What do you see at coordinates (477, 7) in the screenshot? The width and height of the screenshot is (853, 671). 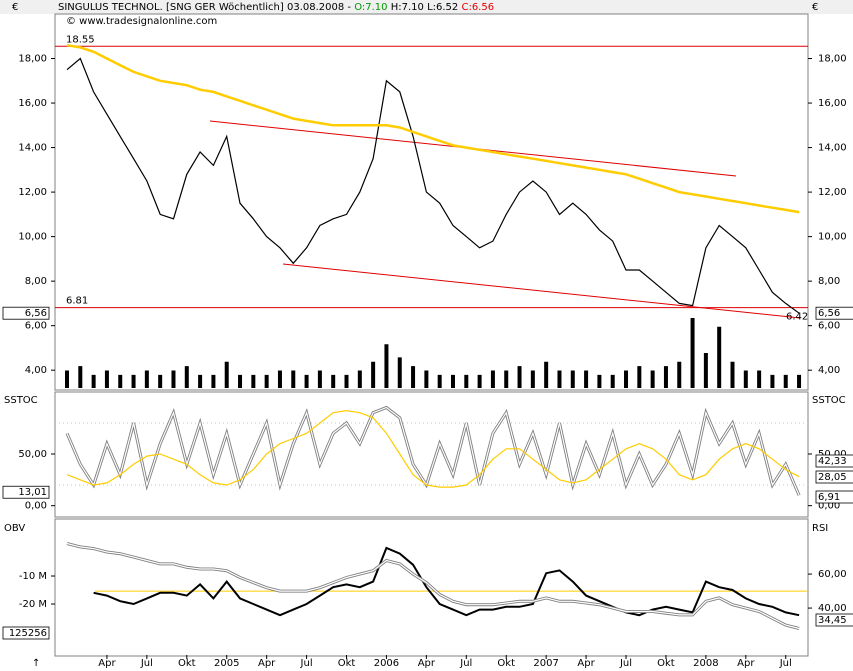 I see `close: C:6.56` at bounding box center [477, 7].